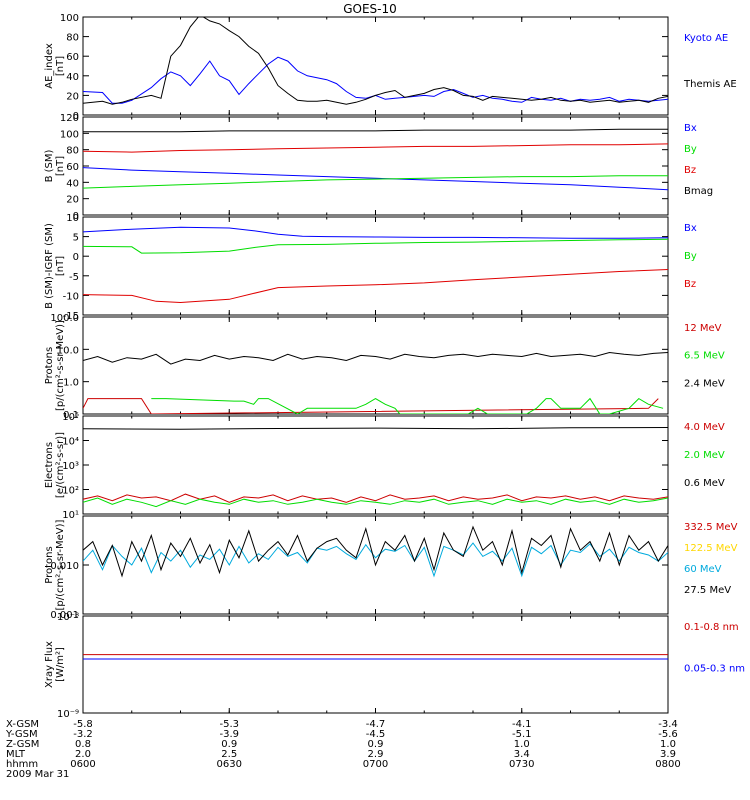 The height and width of the screenshot is (800, 750). I want to click on y-tick-label: 100, so click(69, 134).